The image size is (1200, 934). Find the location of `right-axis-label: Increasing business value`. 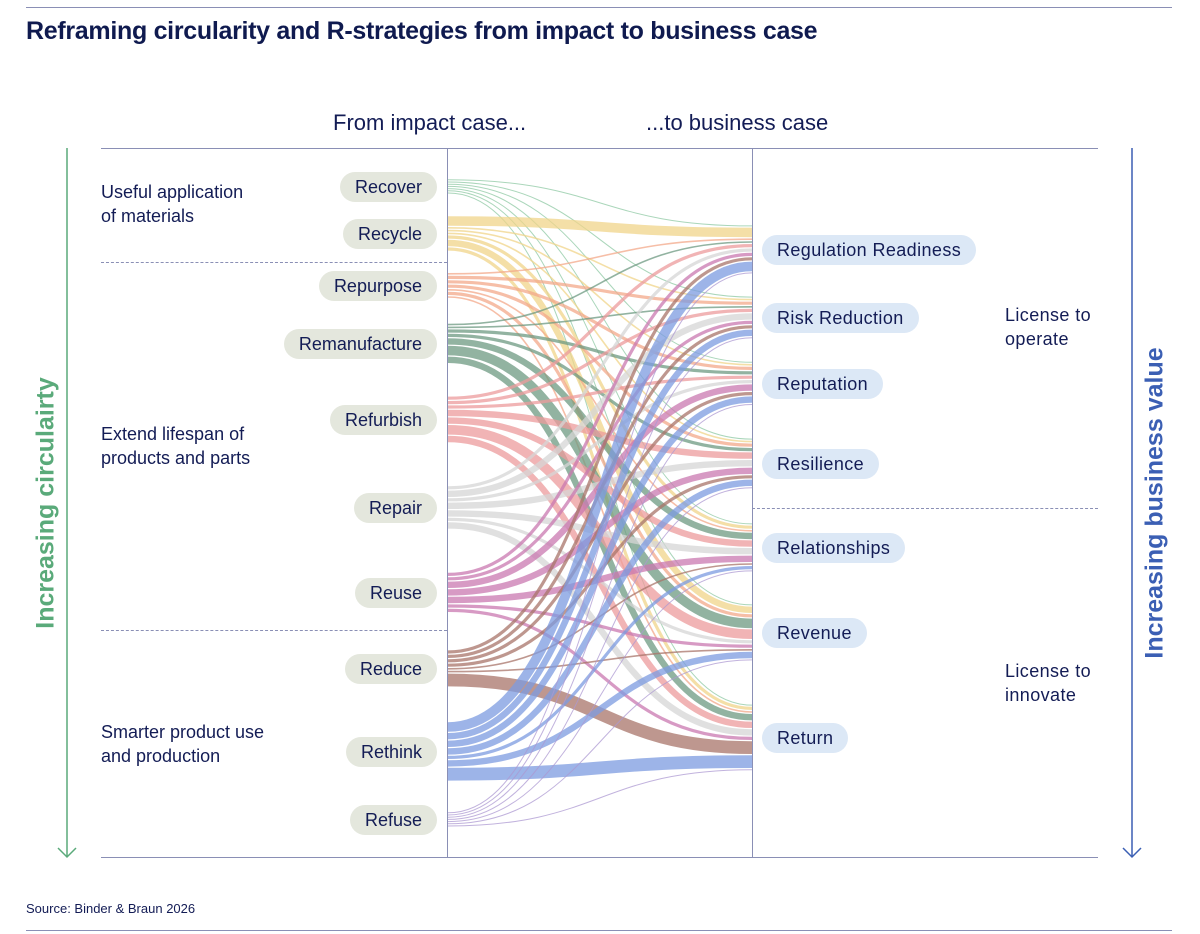

right-axis-label: Increasing business value is located at coordinates (1154, 503).